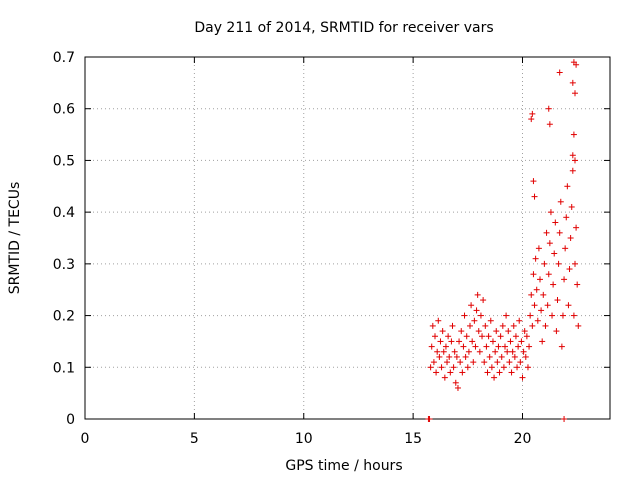 The height and width of the screenshot is (480, 640). What do you see at coordinates (64, 368) in the screenshot?
I see `y-tick-label: 0.1` at bounding box center [64, 368].